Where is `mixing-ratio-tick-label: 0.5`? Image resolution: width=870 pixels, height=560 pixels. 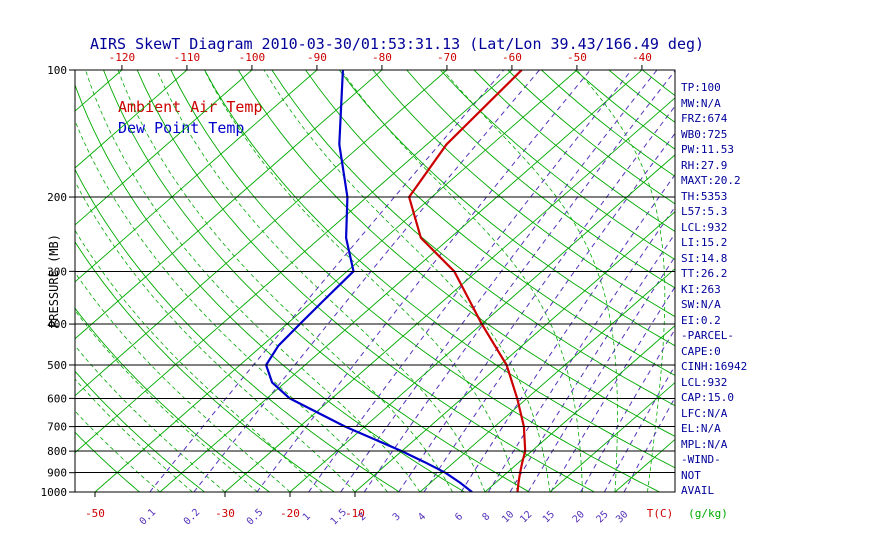 mixing-ratio-tick-label: 0.5 is located at coordinates (255, 517).